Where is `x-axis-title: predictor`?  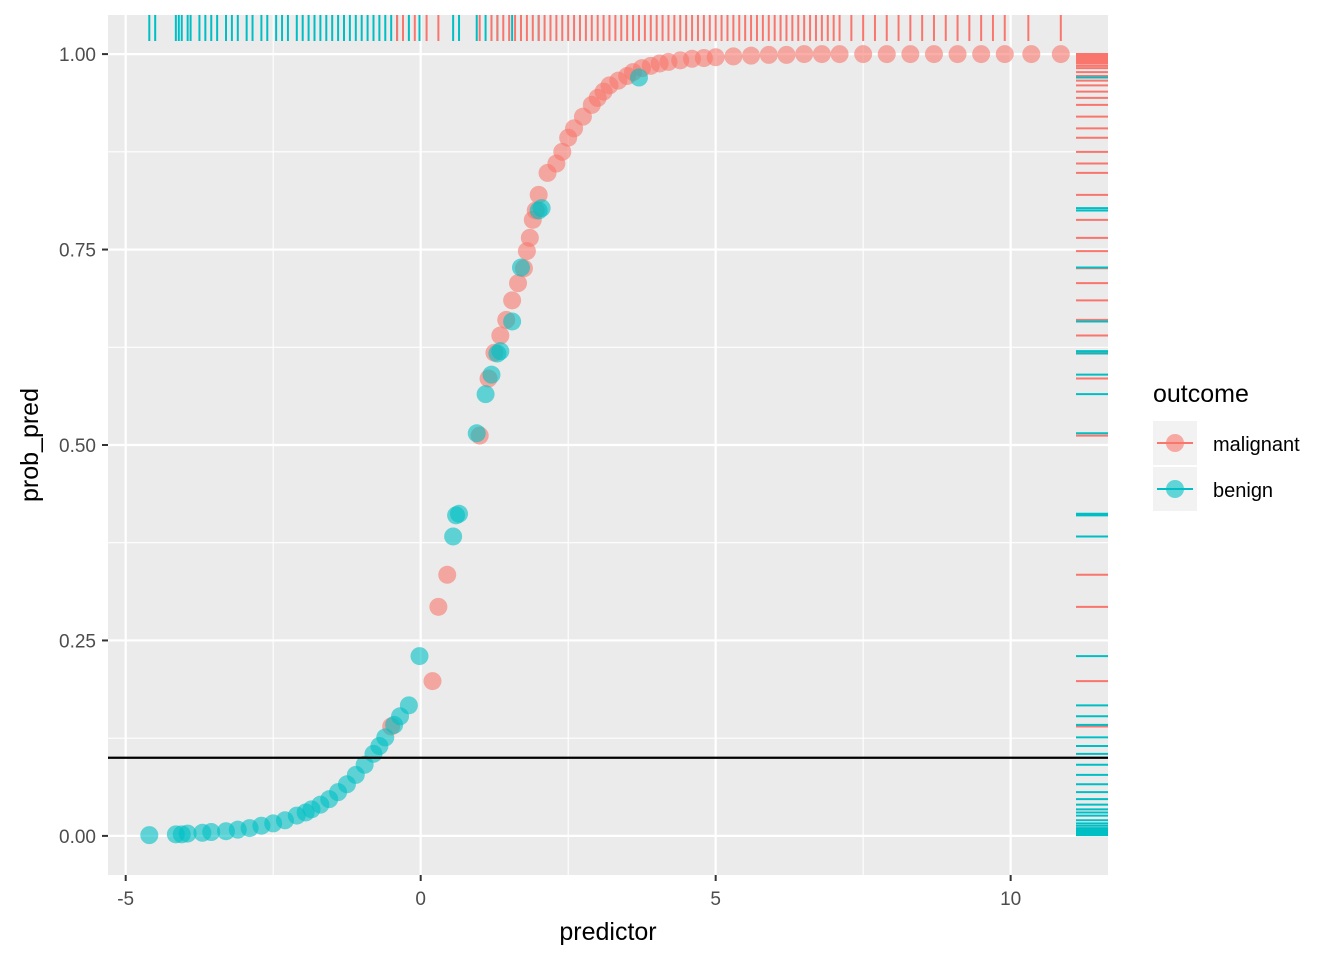
x-axis-title: predictor is located at coordinates (607, 932).